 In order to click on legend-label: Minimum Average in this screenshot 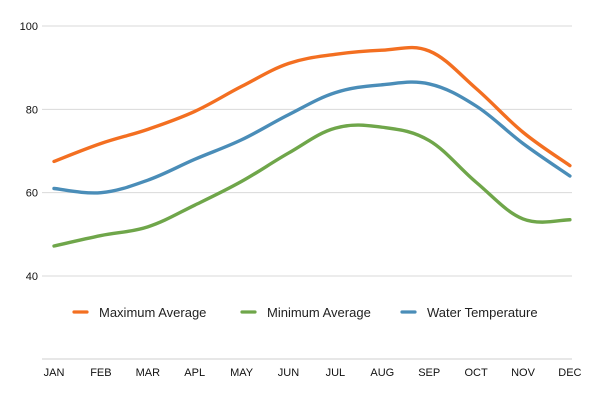, I will do `click(319, 312)`.